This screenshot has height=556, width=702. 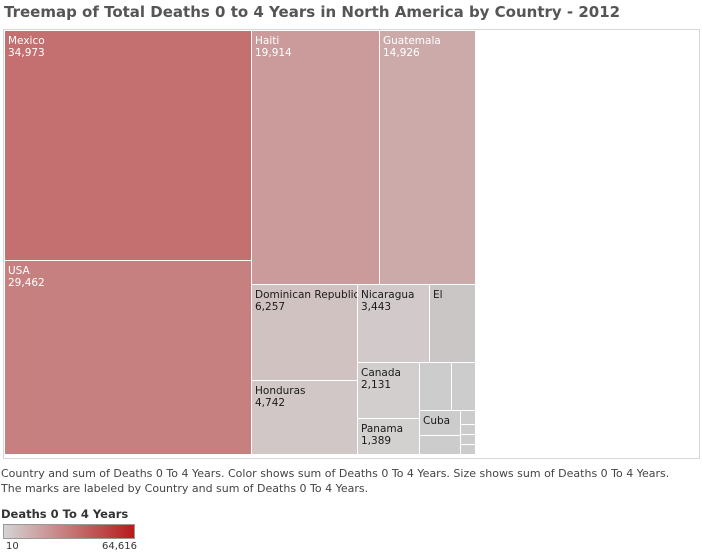 What do you see at coordinates (376, 307) in the screenshot?
I see `tile-value: 3,443` at bounding box center [376, 307].